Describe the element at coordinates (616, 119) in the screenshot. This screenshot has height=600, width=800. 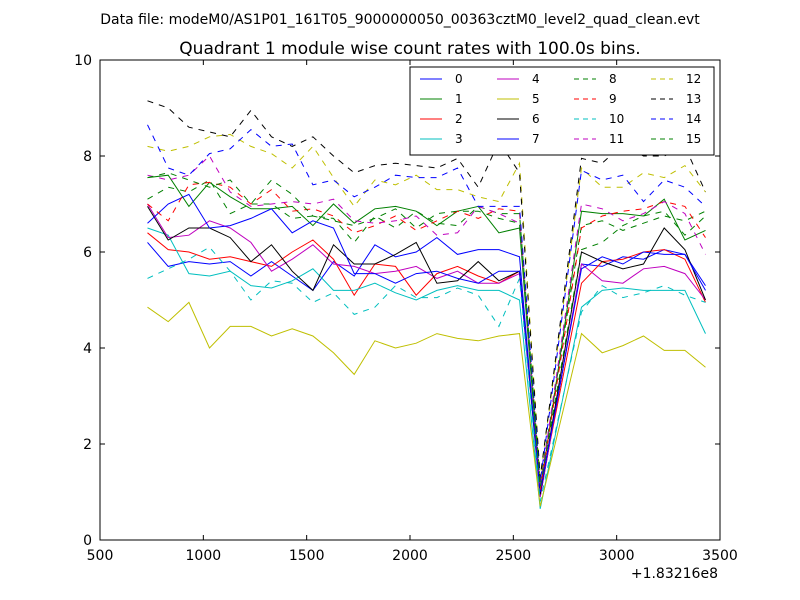
I see `legend-label-10: 10` at that location.